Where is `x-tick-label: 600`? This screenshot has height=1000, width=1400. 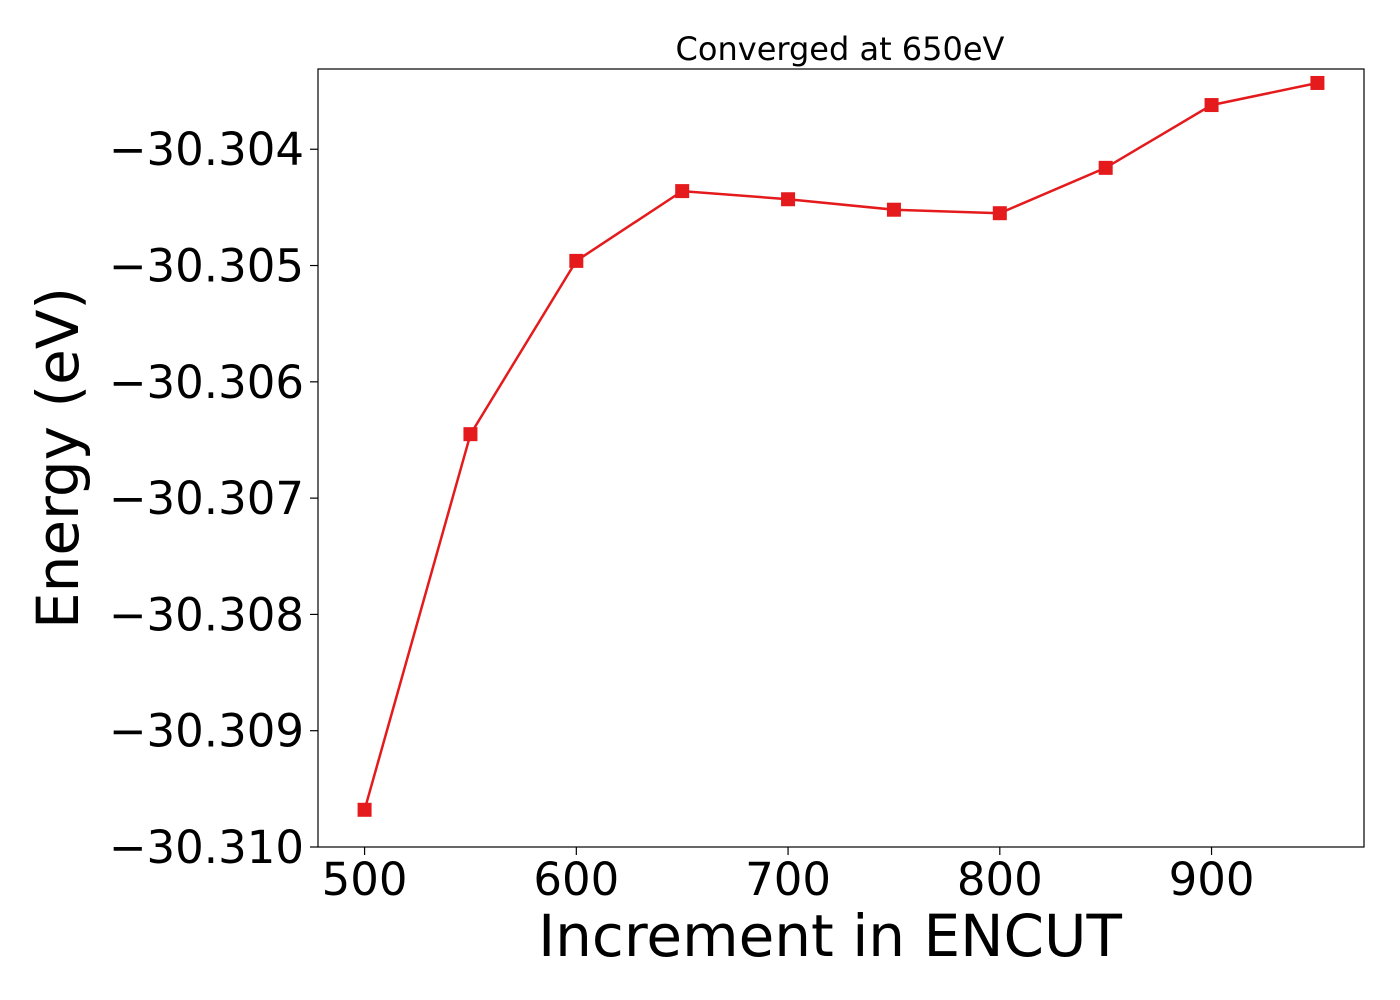
x-tick-label: 600 is located at coordinates (576, 879).